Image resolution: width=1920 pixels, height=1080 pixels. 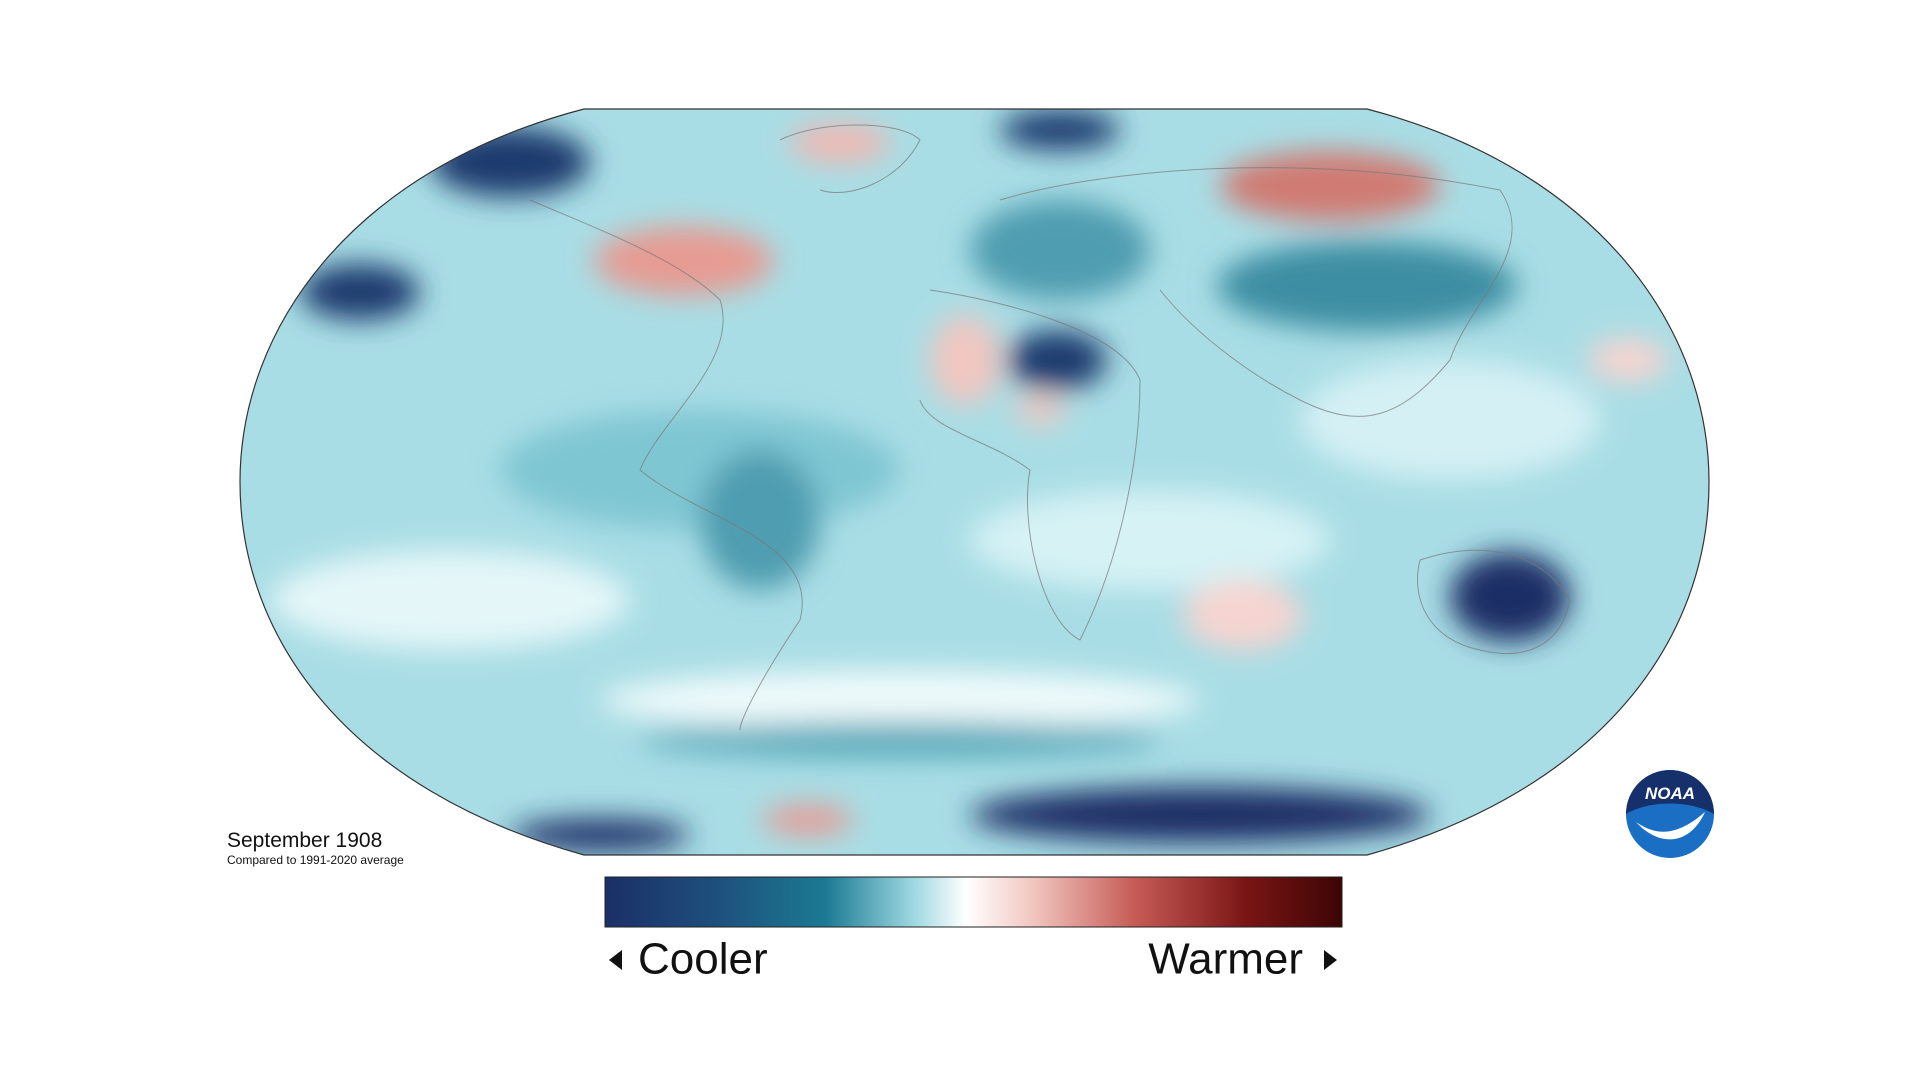 I want to click on right-arrow, so click(x=1330, y=960).